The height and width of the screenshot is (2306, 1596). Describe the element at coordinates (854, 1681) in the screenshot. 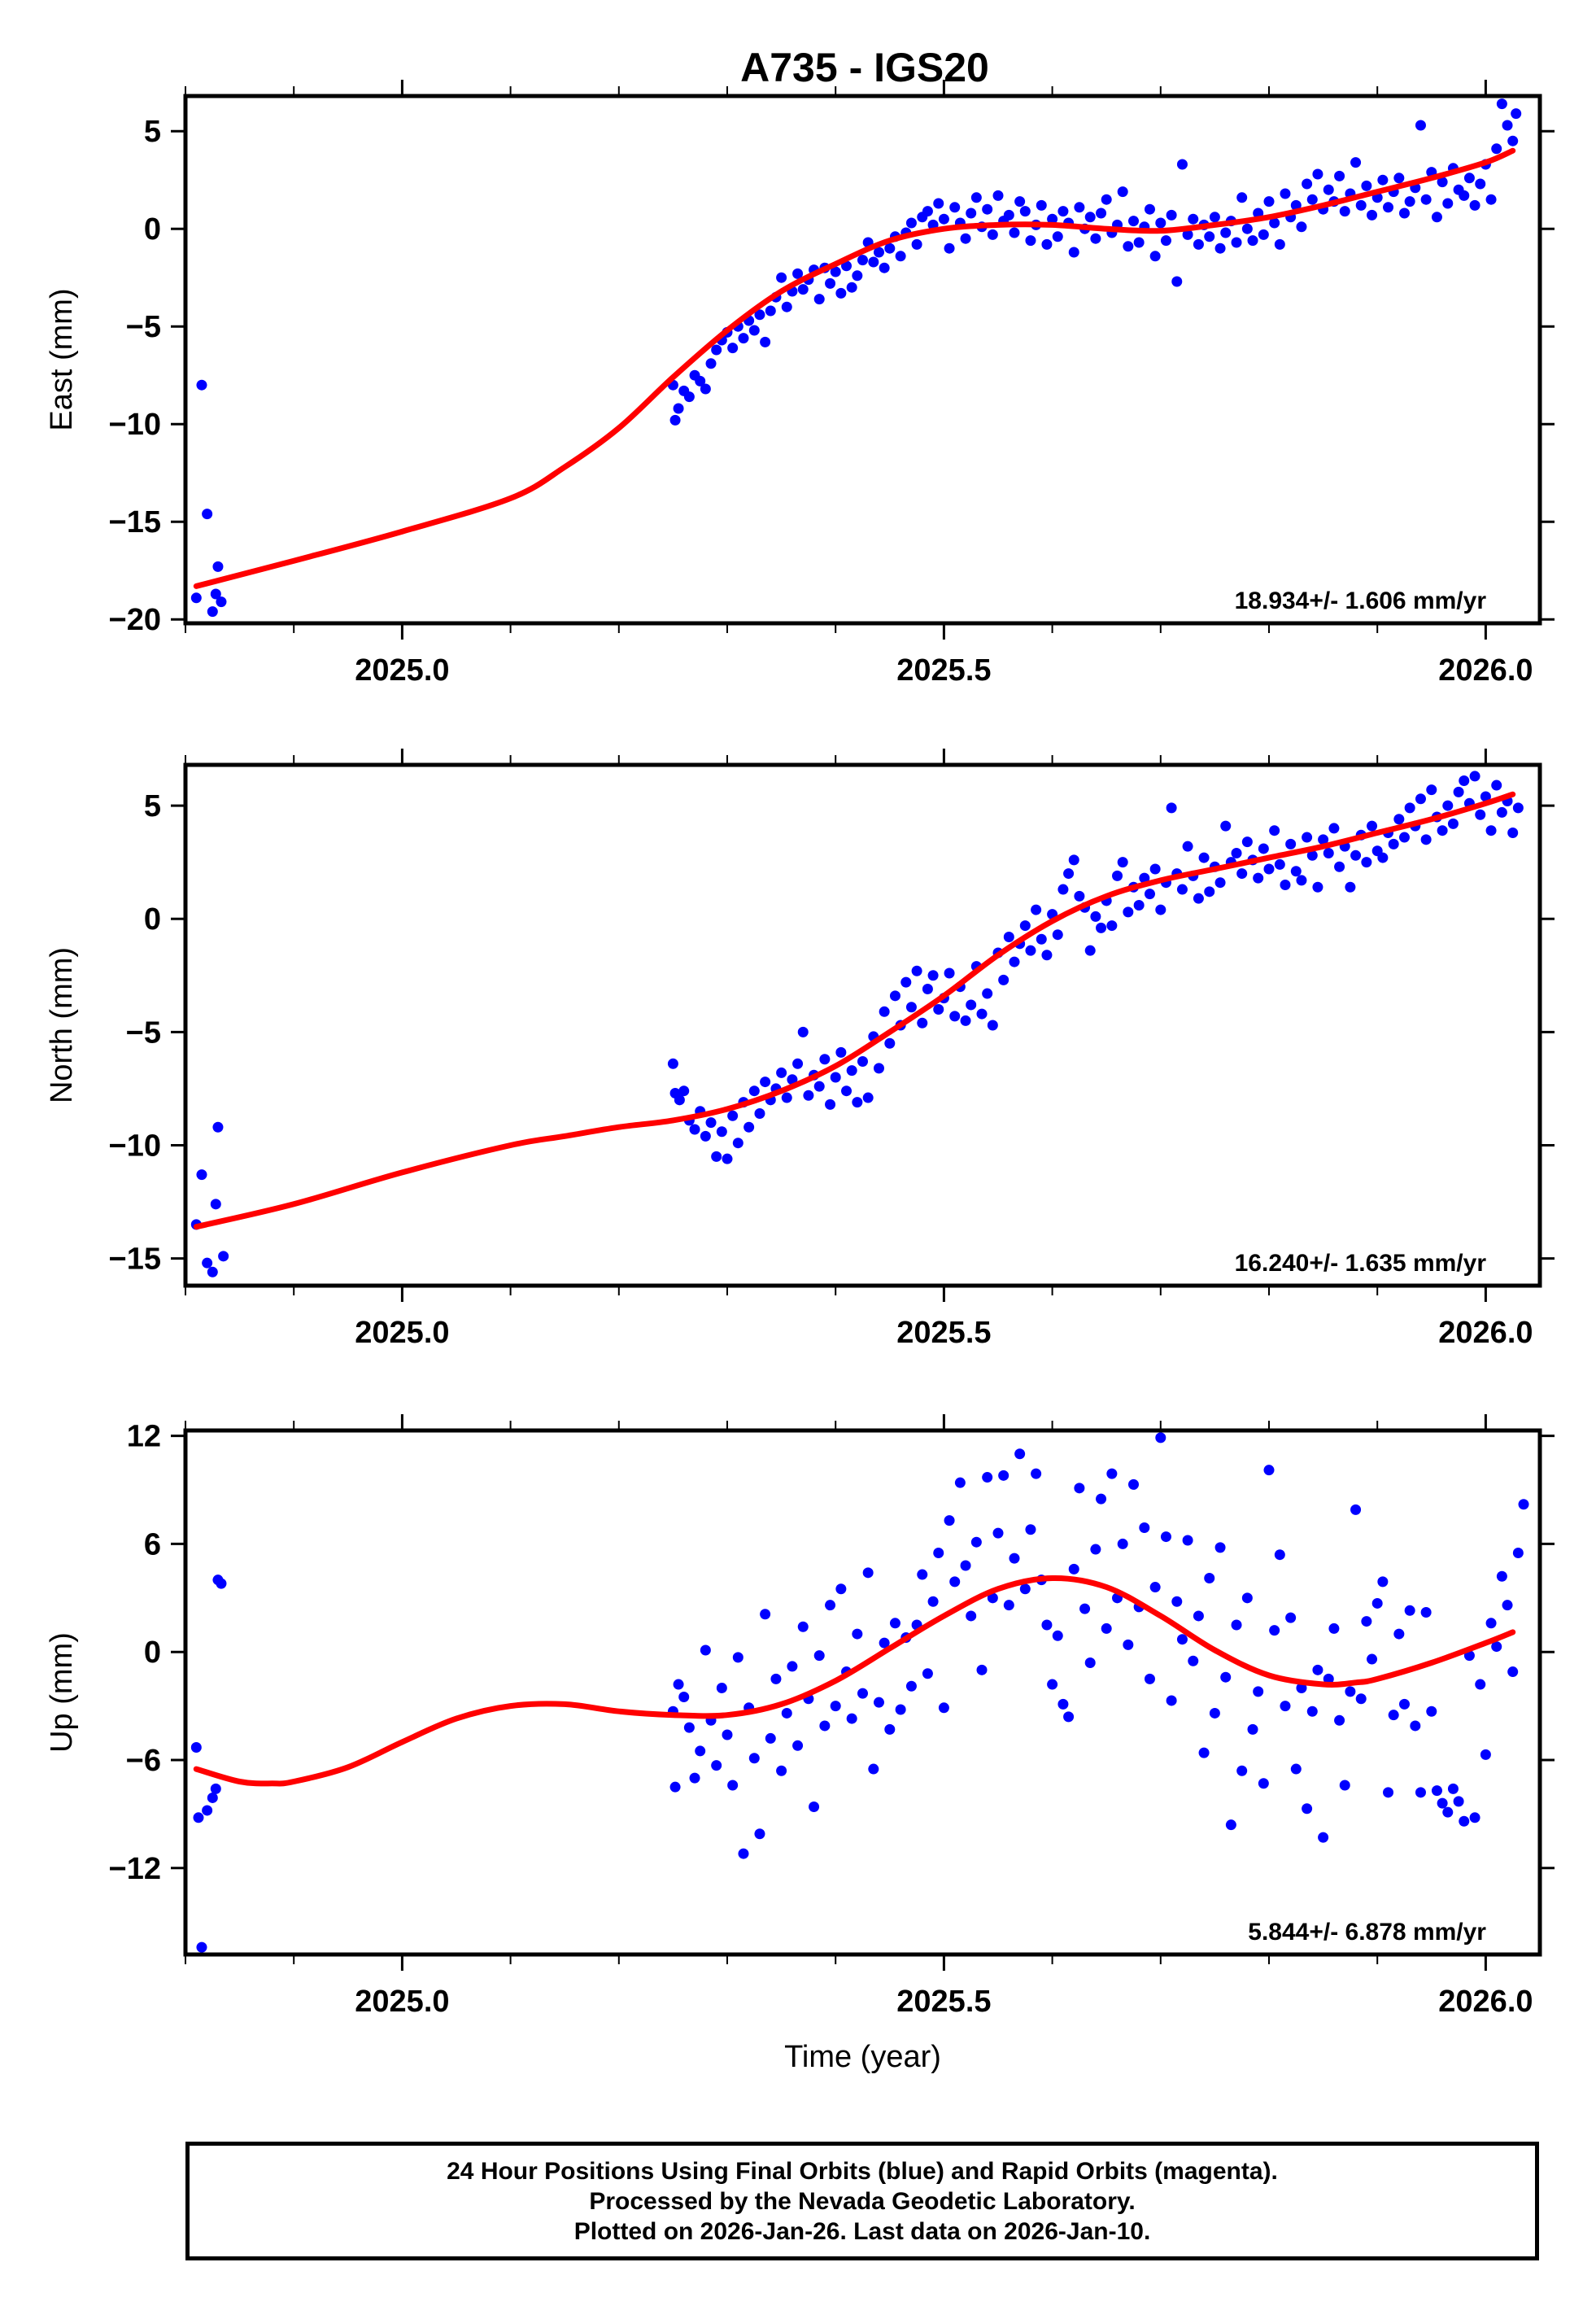

I see `panel-up-fit-line` at that location.